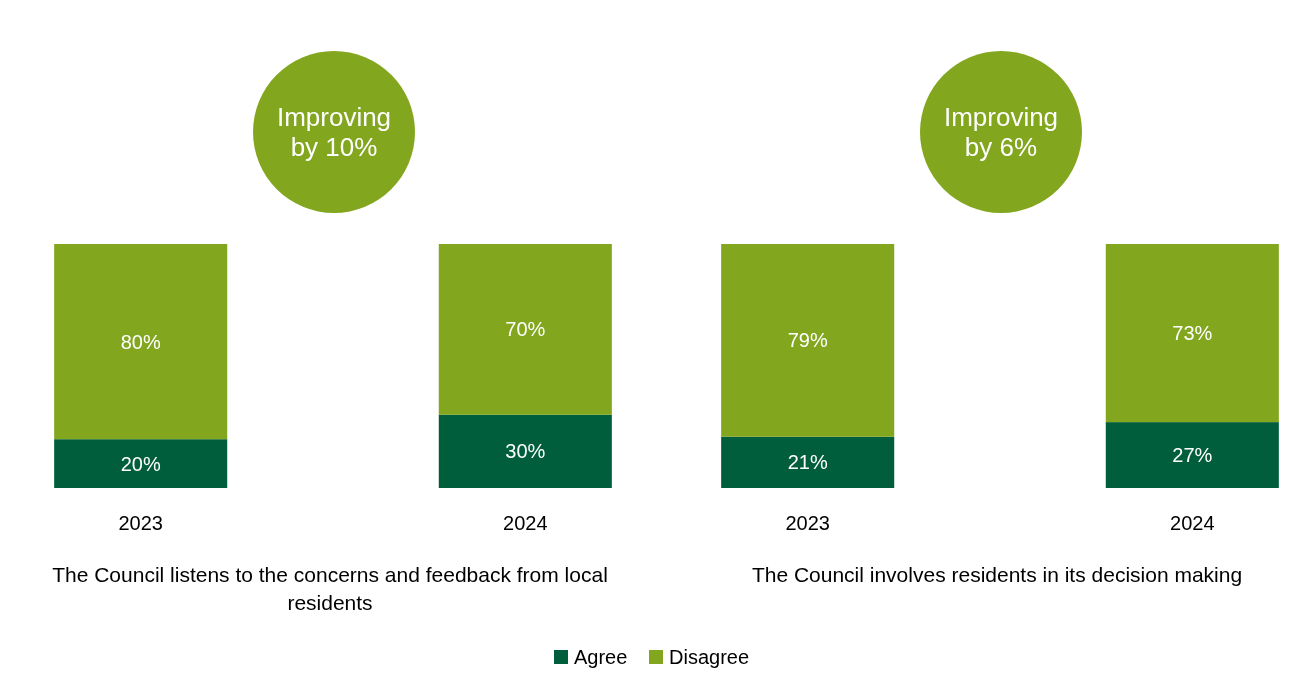 This screenshot has height=674, width=1292. I want to click on data-label: 21%, so click(807, 462).